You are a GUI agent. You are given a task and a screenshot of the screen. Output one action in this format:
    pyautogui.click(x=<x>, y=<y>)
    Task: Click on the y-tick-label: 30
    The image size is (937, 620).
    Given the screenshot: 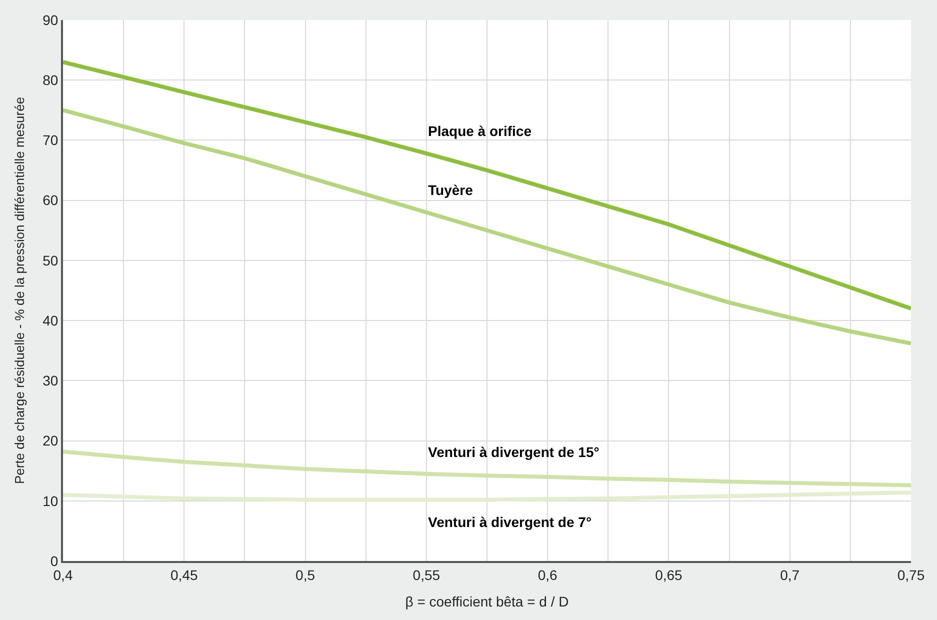 What is the action you would take?
    pyautogui.click(x=50, y=380)
    